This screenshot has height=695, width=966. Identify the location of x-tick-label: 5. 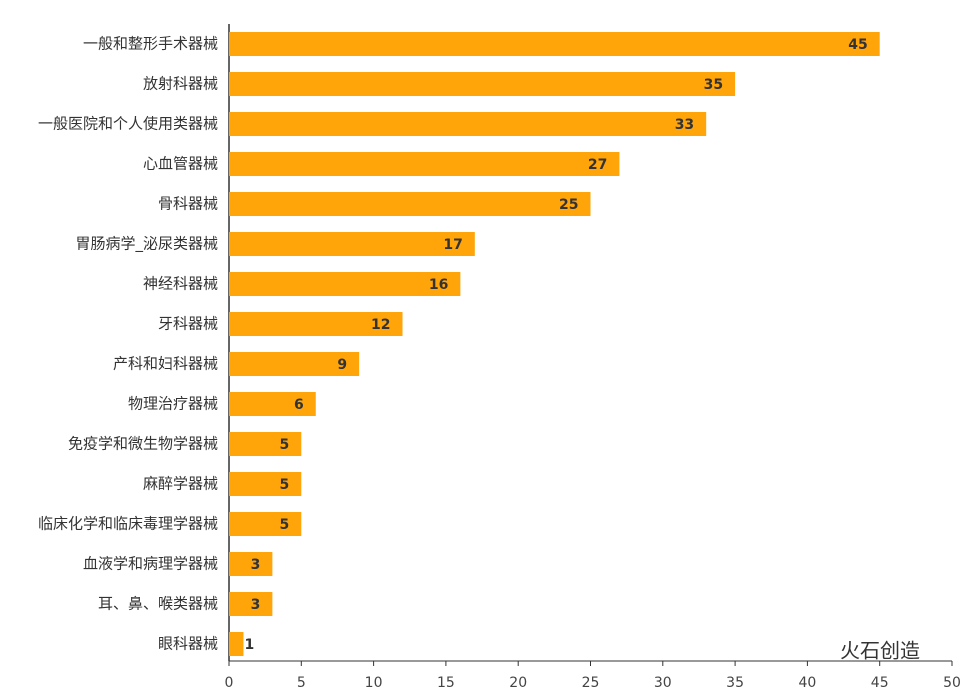
(301, 683).